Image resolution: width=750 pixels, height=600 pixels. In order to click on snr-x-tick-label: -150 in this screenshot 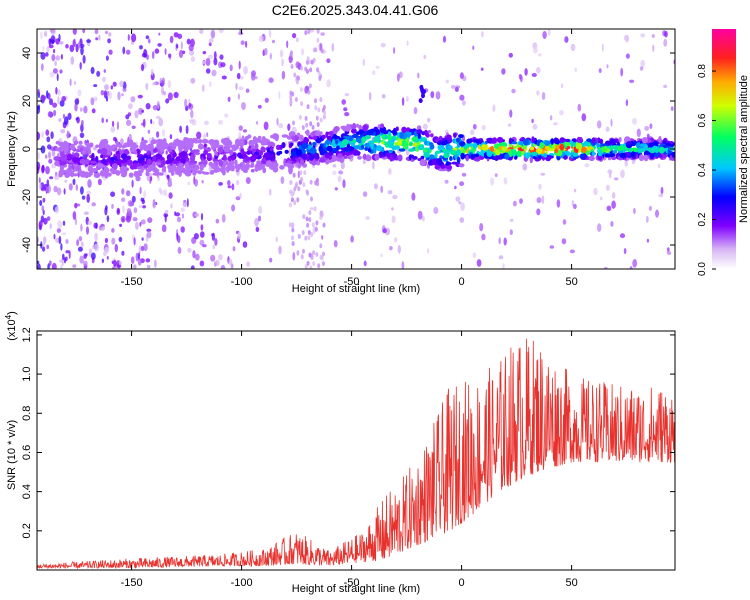, I will do `click(132, 583)`.